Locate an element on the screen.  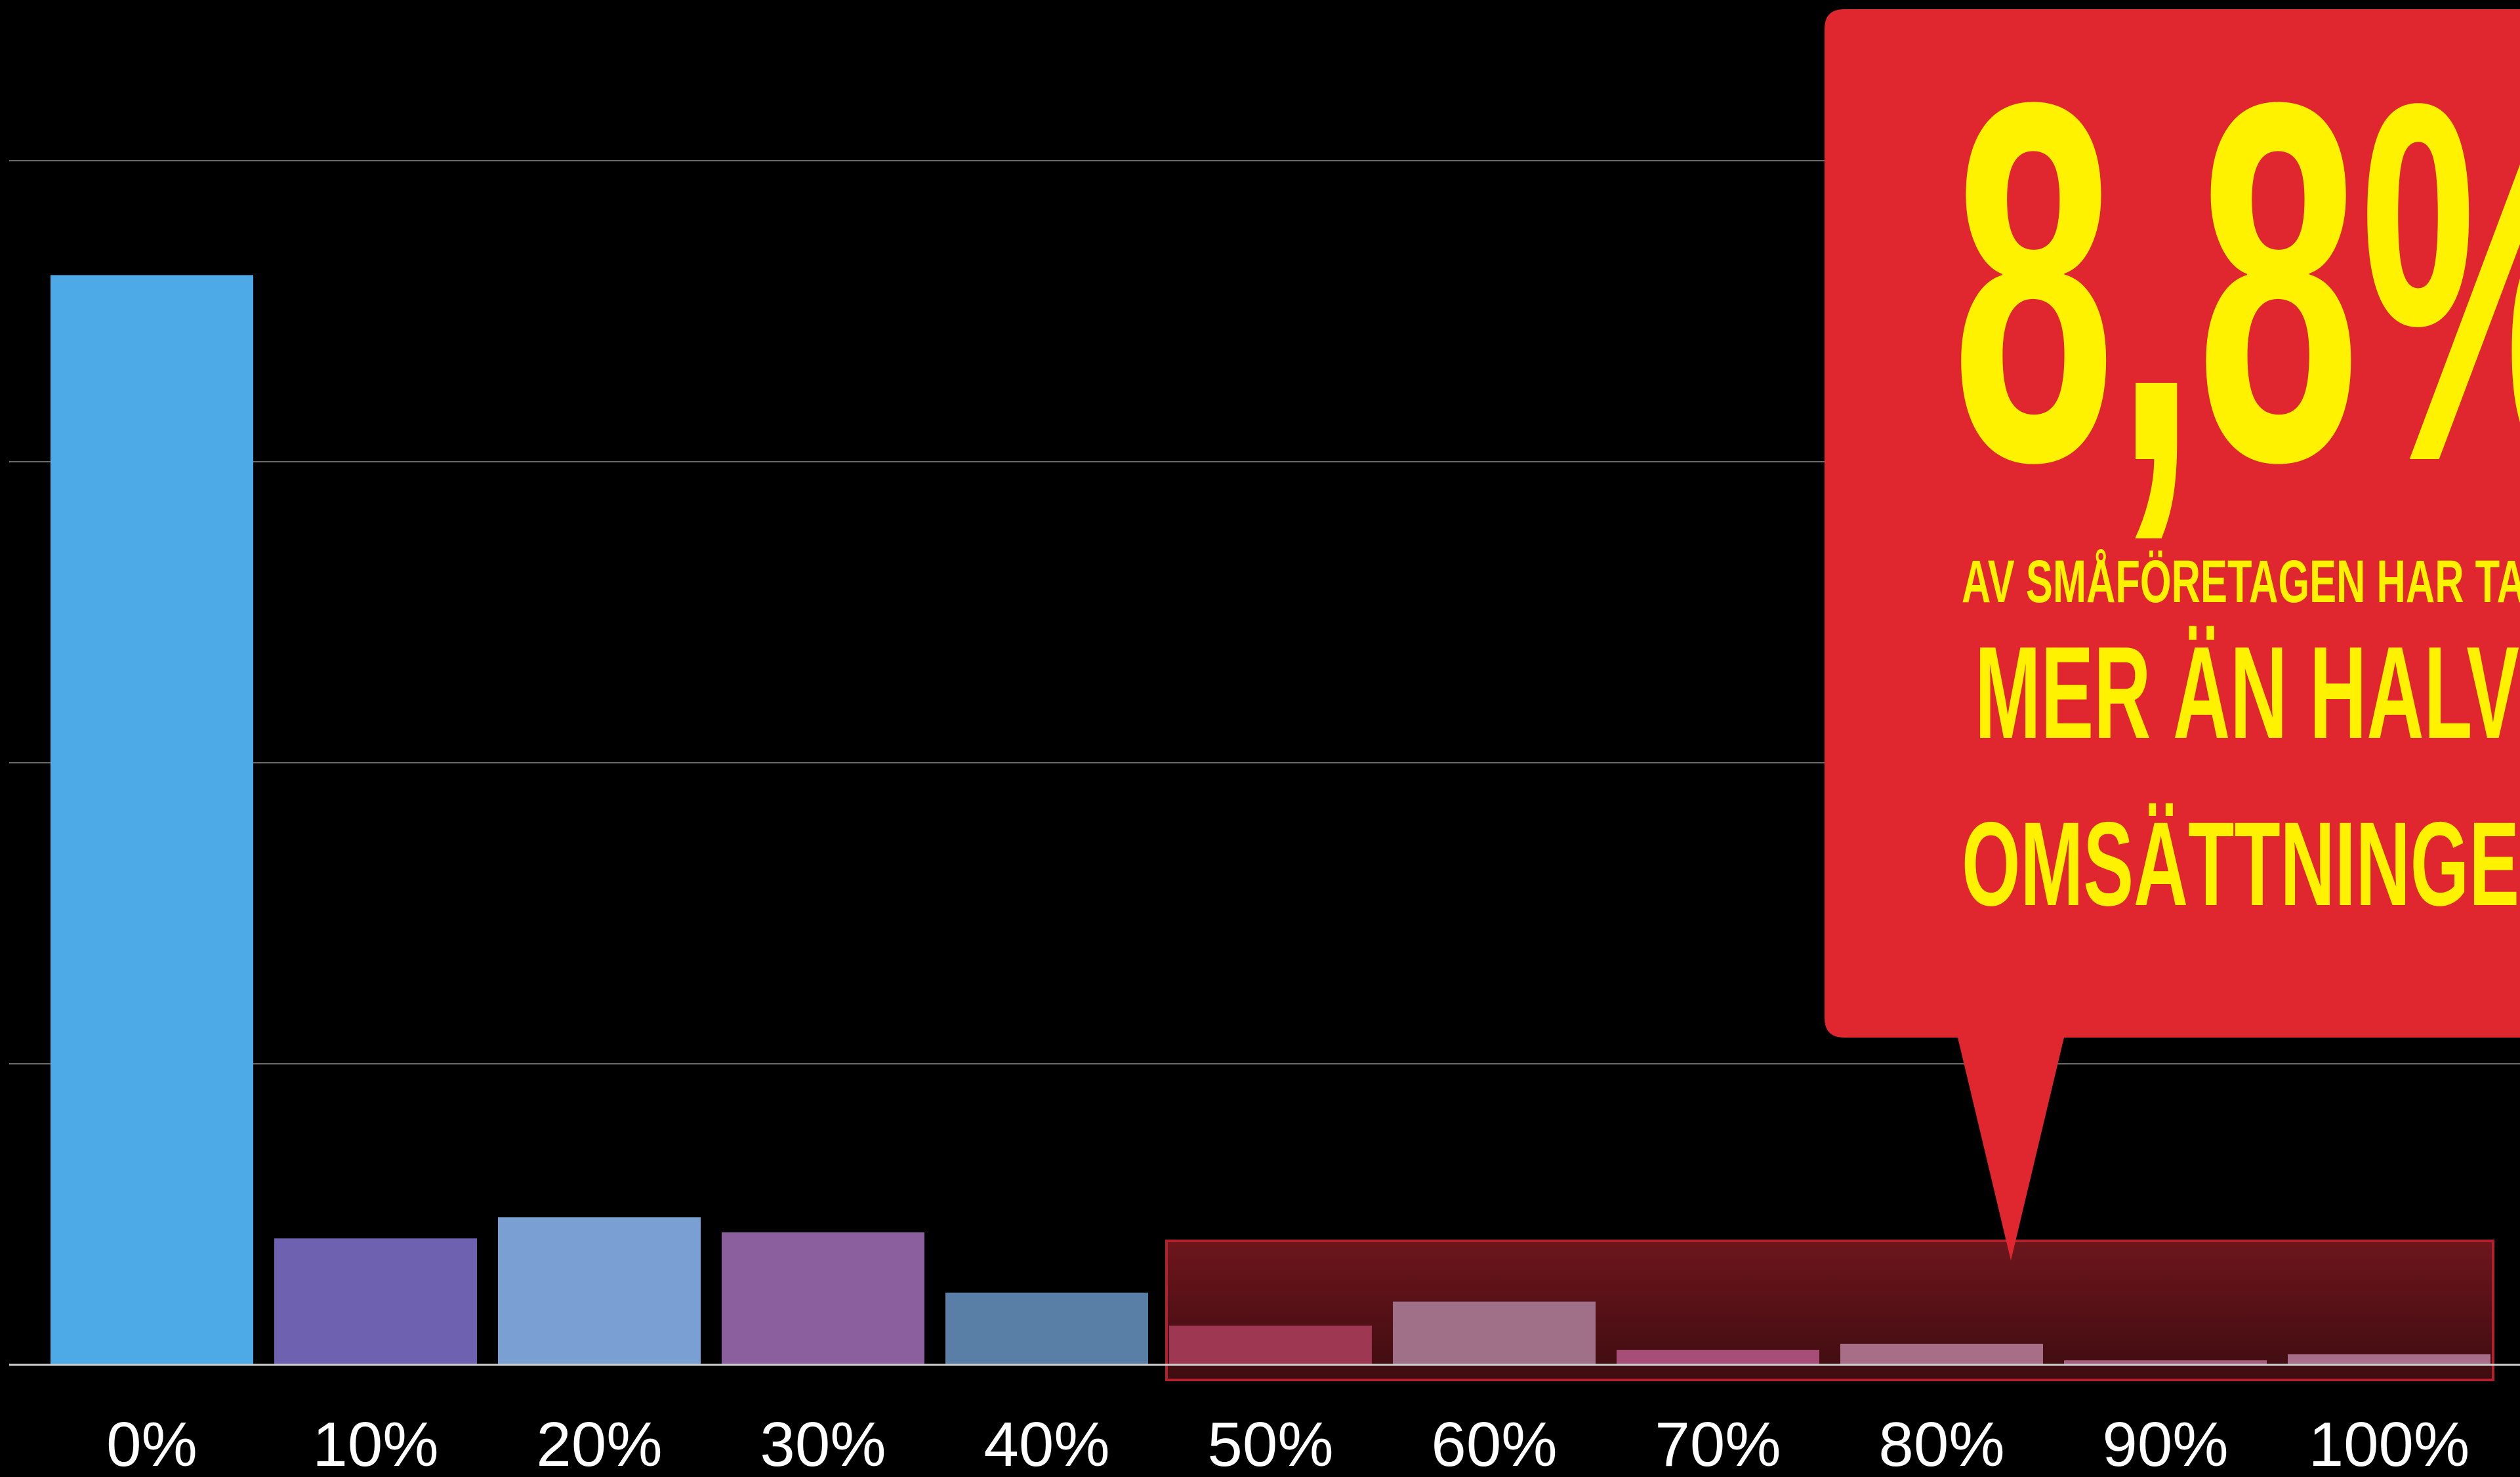
highlight-region is located at coordinates (1829, 1310).